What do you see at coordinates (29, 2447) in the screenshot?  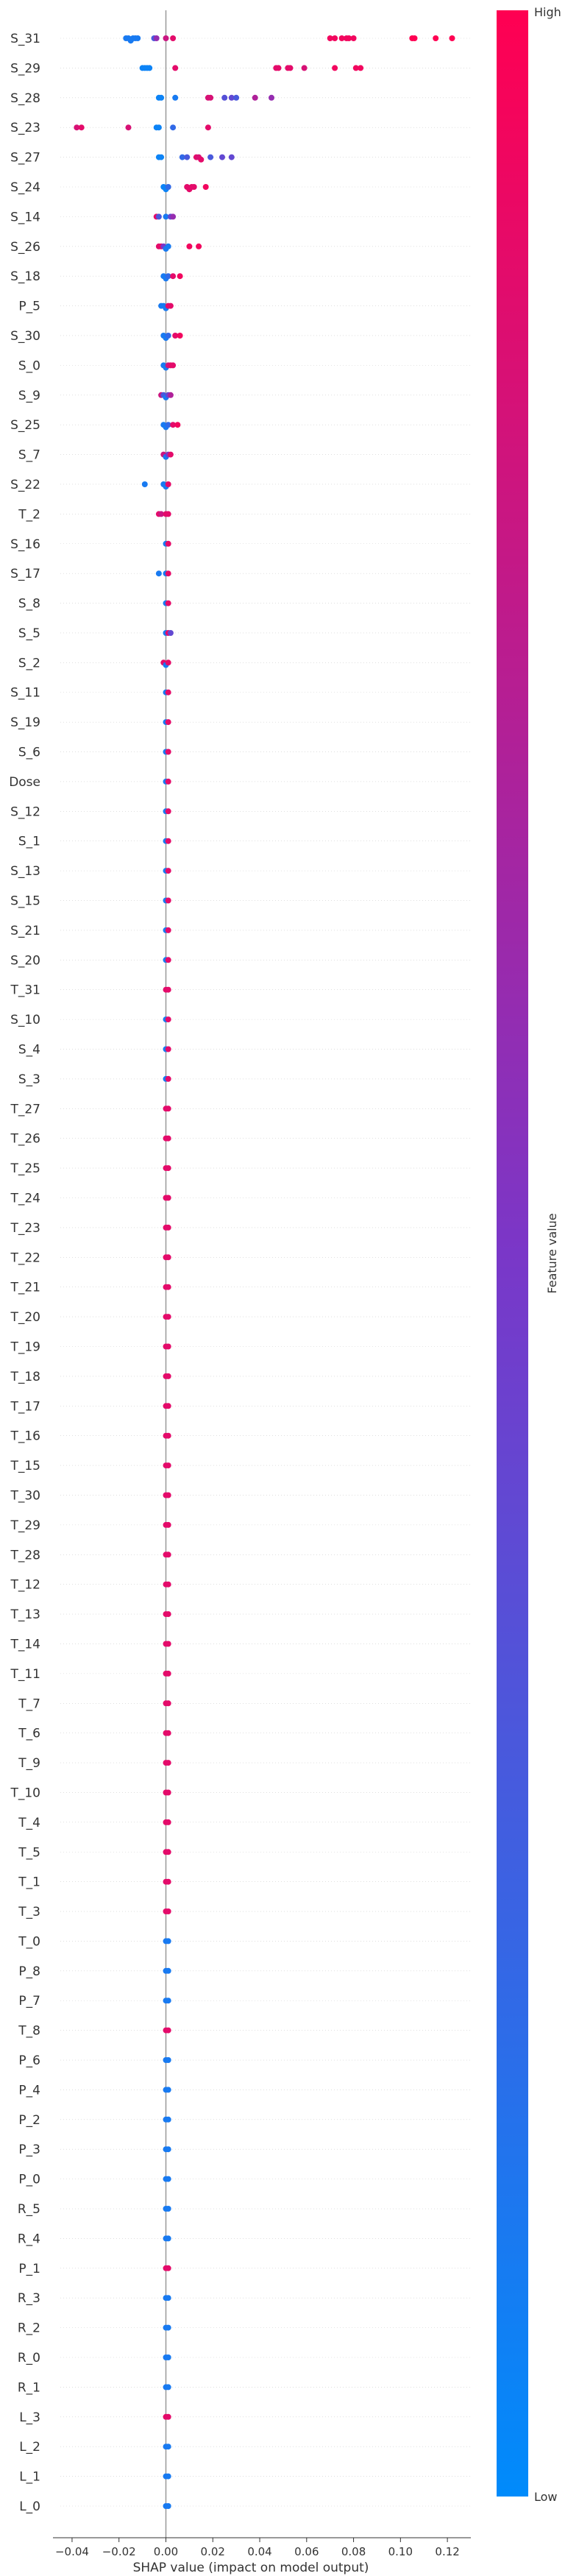 I see `feature-label: L_2` at bounding box center [29, 2447].